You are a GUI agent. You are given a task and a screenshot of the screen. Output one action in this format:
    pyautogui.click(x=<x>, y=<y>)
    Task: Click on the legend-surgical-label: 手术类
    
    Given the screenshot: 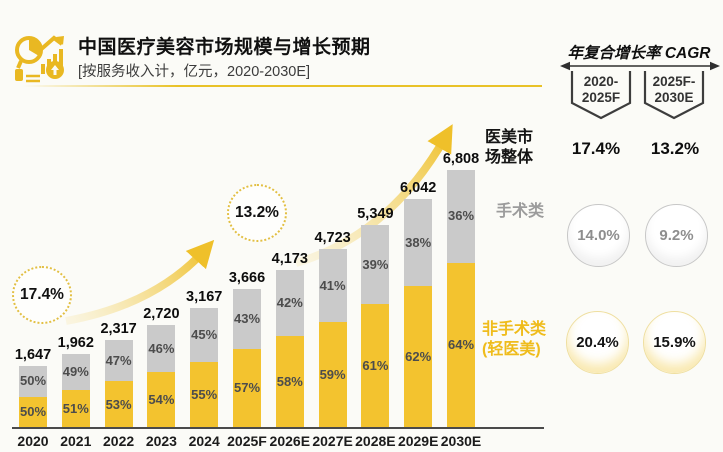 What is the action you would take?
    pyautogui.click(x=520, y=211)
    